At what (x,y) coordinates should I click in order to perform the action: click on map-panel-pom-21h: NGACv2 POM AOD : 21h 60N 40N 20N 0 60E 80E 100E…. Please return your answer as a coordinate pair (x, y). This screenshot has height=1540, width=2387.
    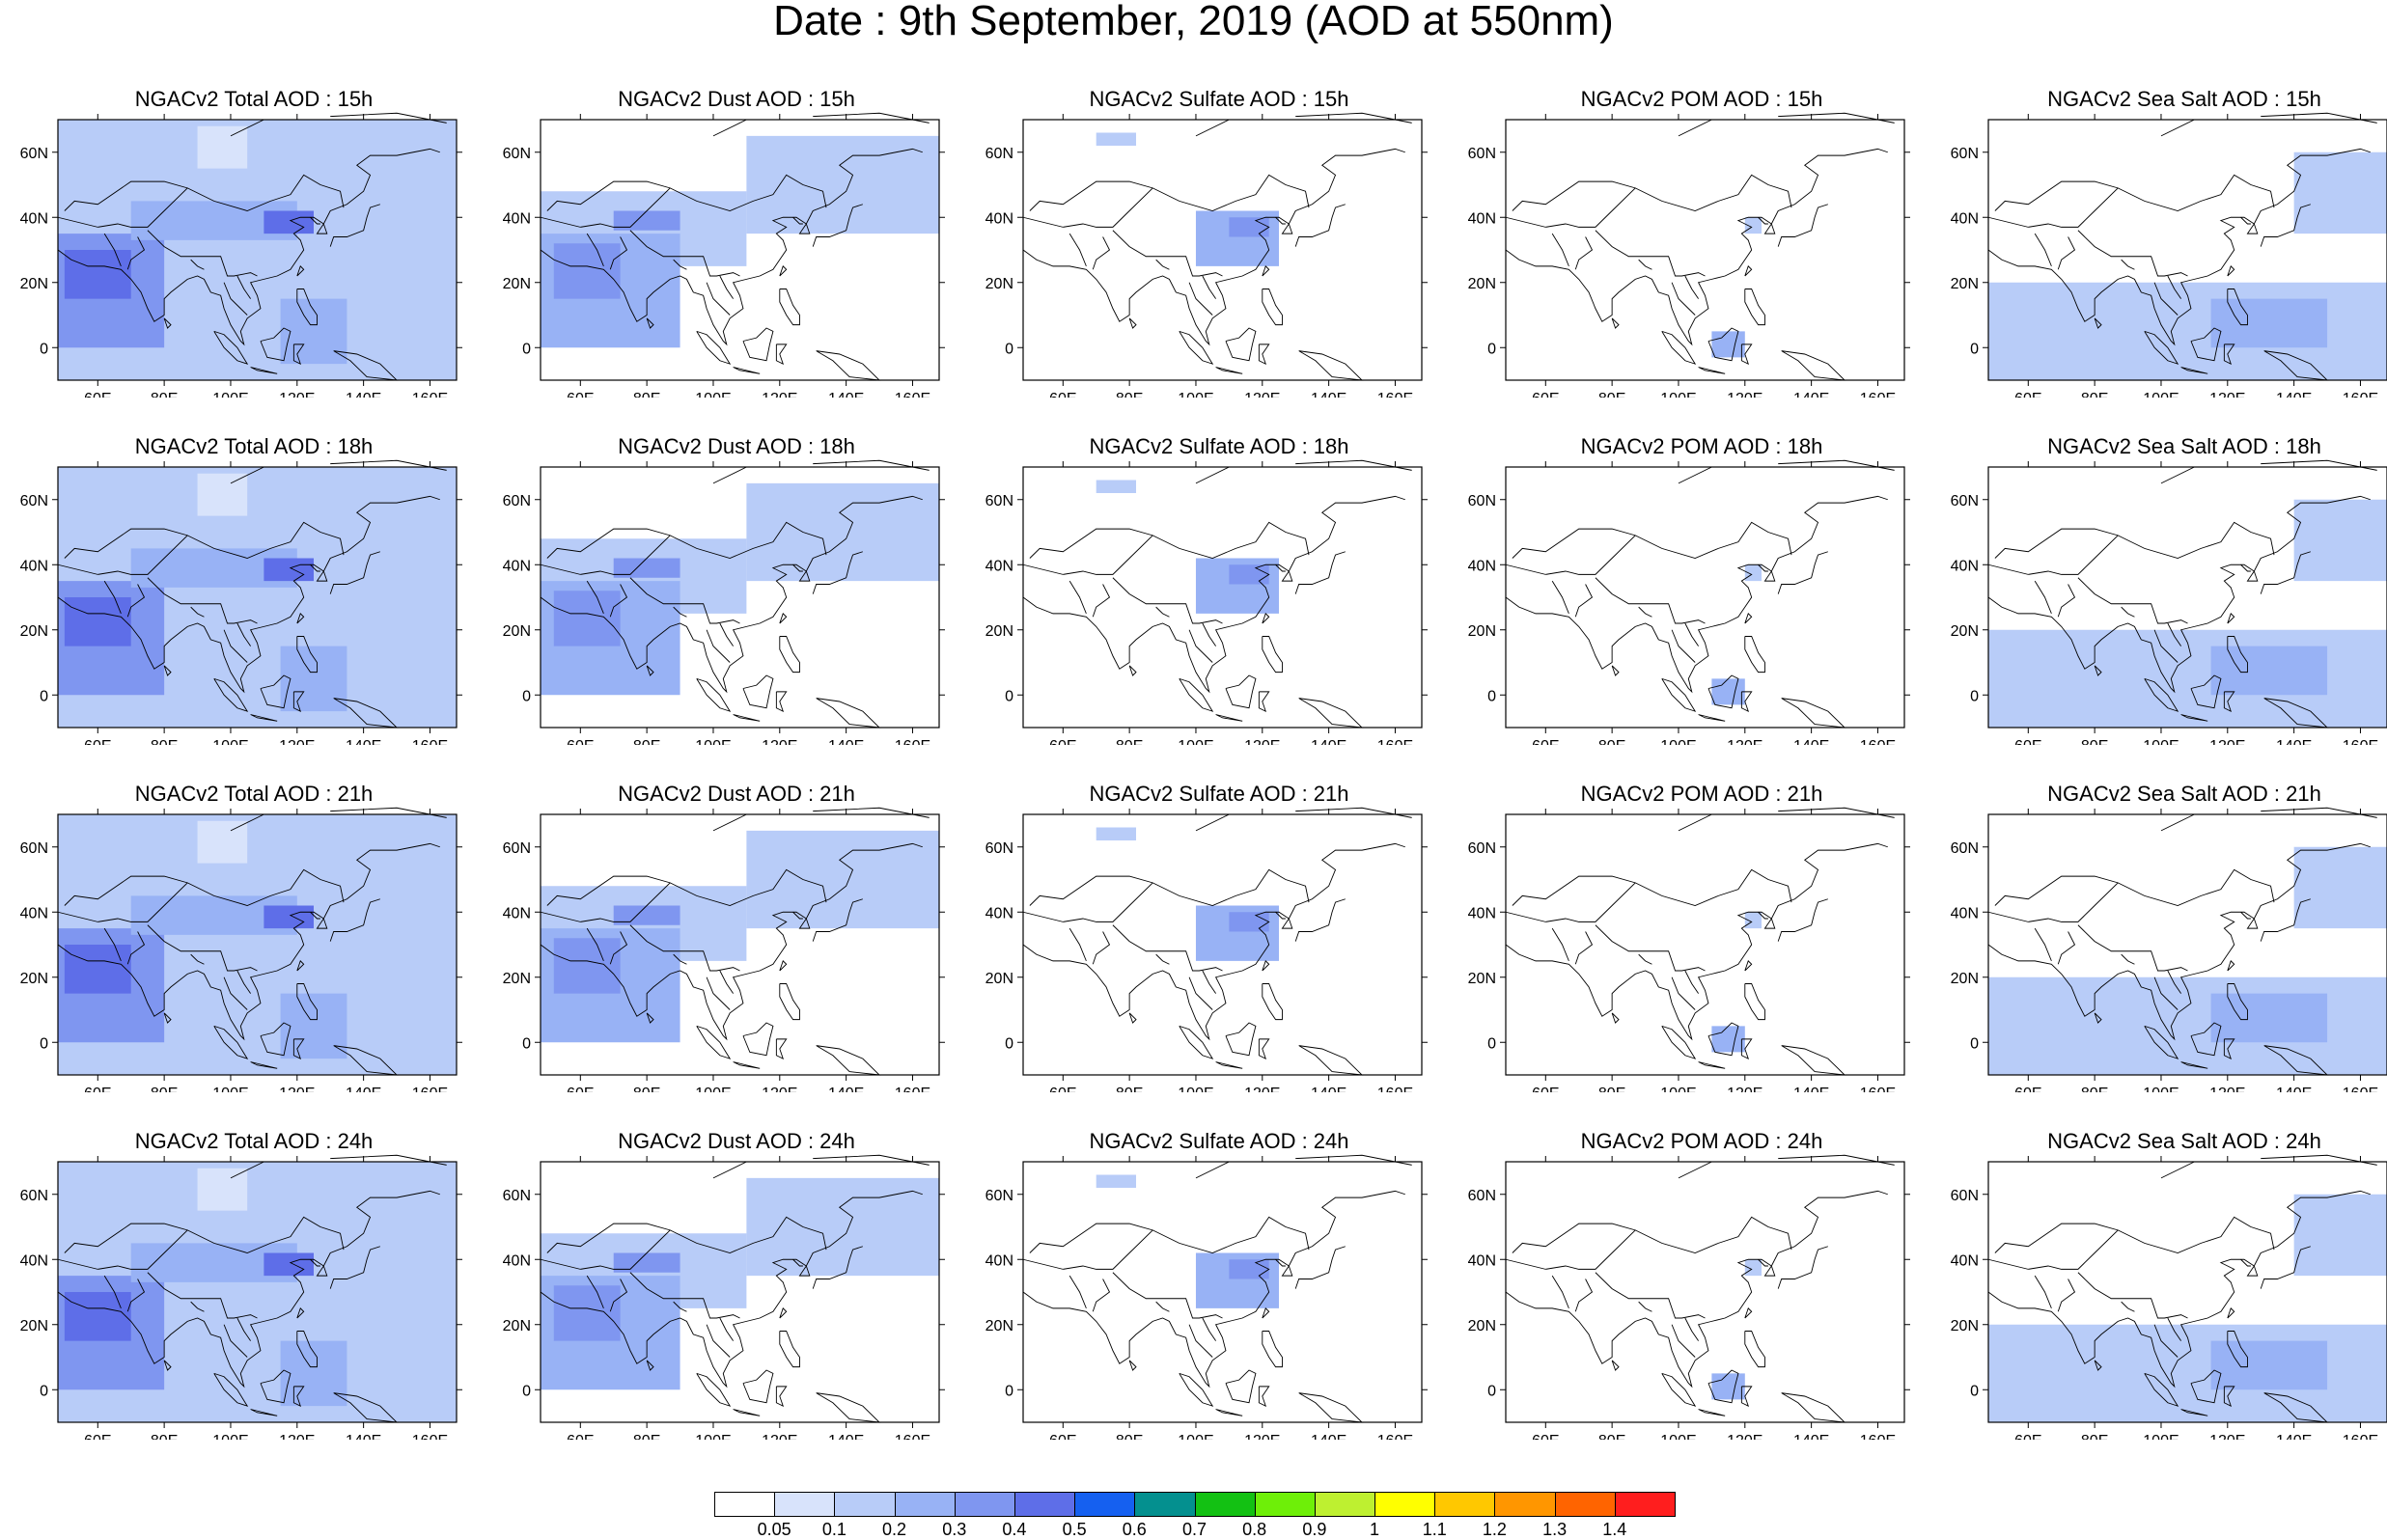
    Looking at the image, I should click on (1684, 938).